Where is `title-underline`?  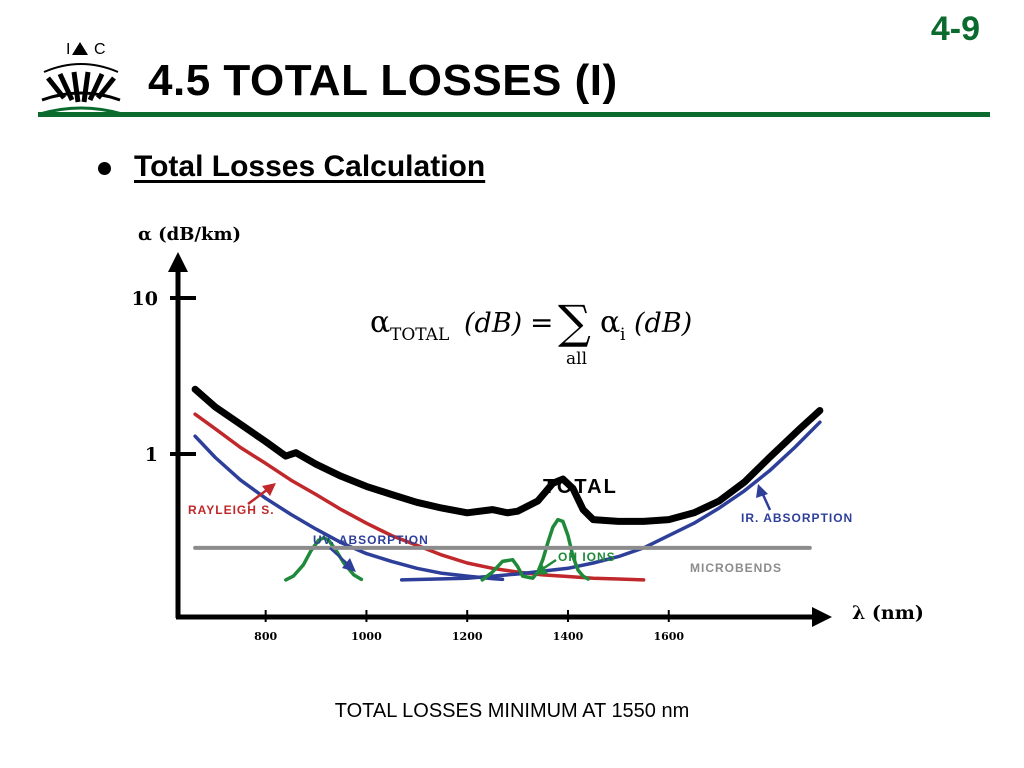
title-underline is located at coordinates (514, 114).